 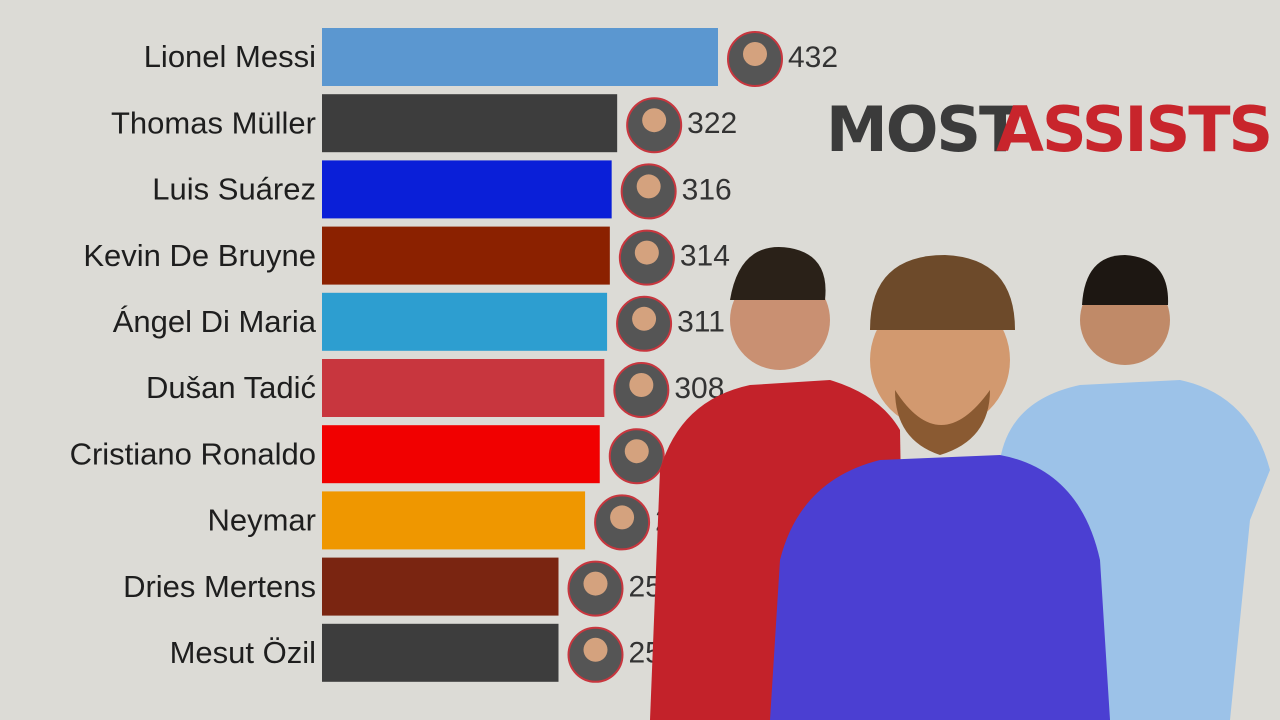 What do you see at coordinates (230, 56) in the screenshot?
I see `category-label: Lionel Messi` at bounding box center [230, 56].